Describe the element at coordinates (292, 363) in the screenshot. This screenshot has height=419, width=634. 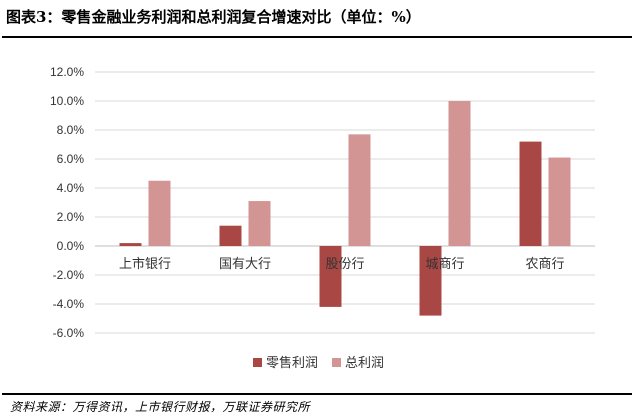
I see `legend-label: 零售利润` at that location.